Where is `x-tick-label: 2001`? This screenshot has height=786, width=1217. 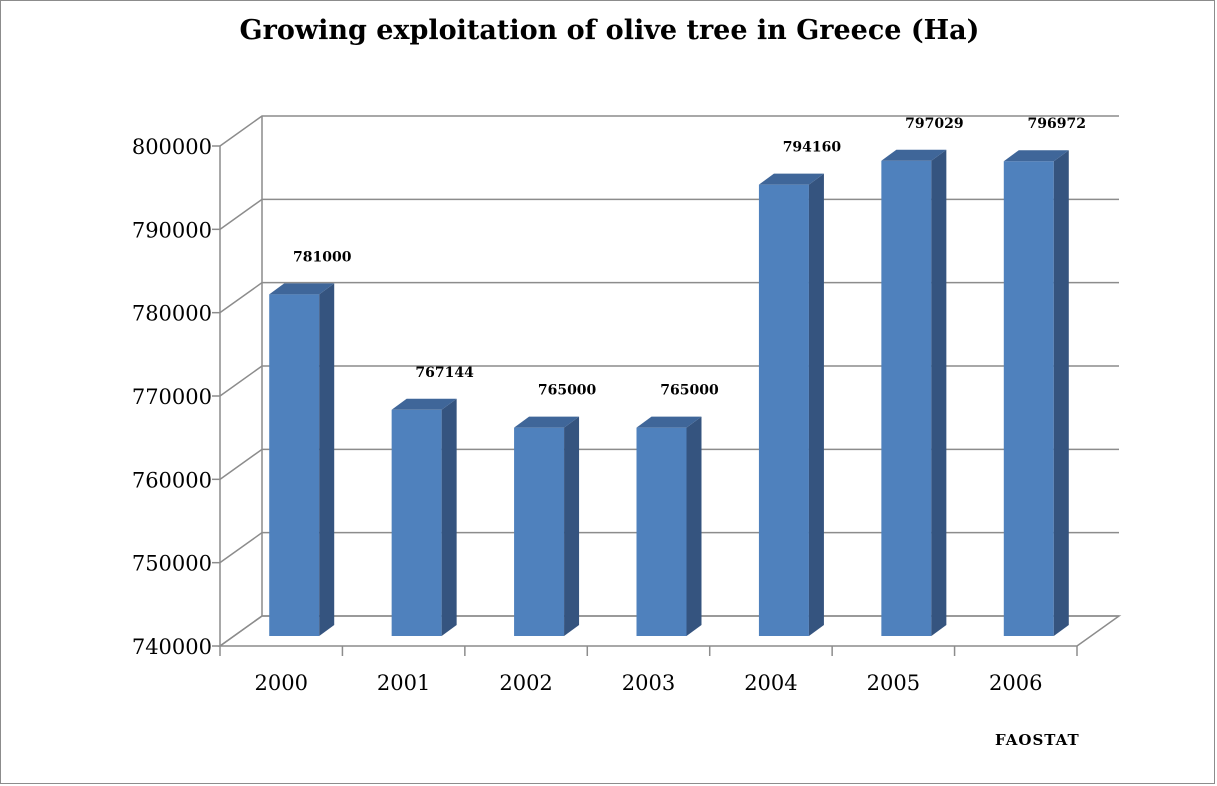 x-tick-label: 2001 is located at coordinates (403, 683).